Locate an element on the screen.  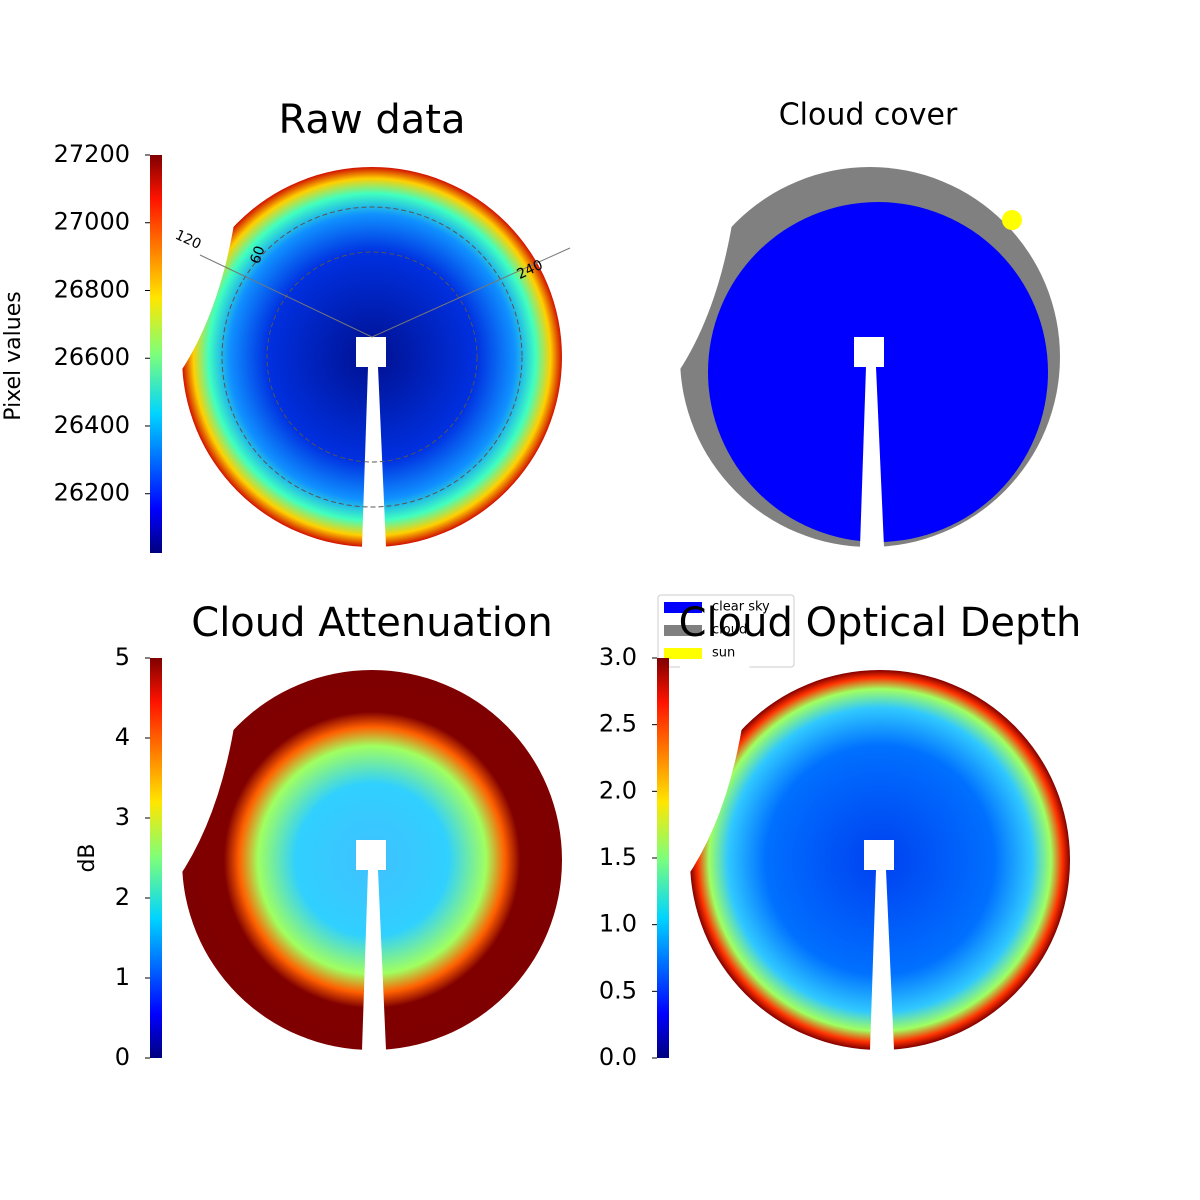
colorbar-tick-label: 0 is located at coordinates (122, 1057).